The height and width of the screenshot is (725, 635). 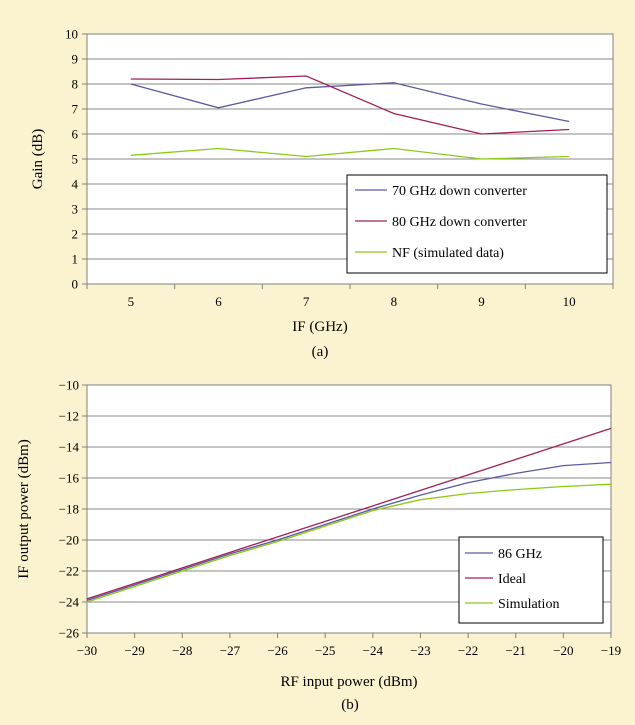 What do you see at coordinates (394, 301) in the screenshot?
I see `x-tick-label-a: 8` at bounding box center [394, 301].